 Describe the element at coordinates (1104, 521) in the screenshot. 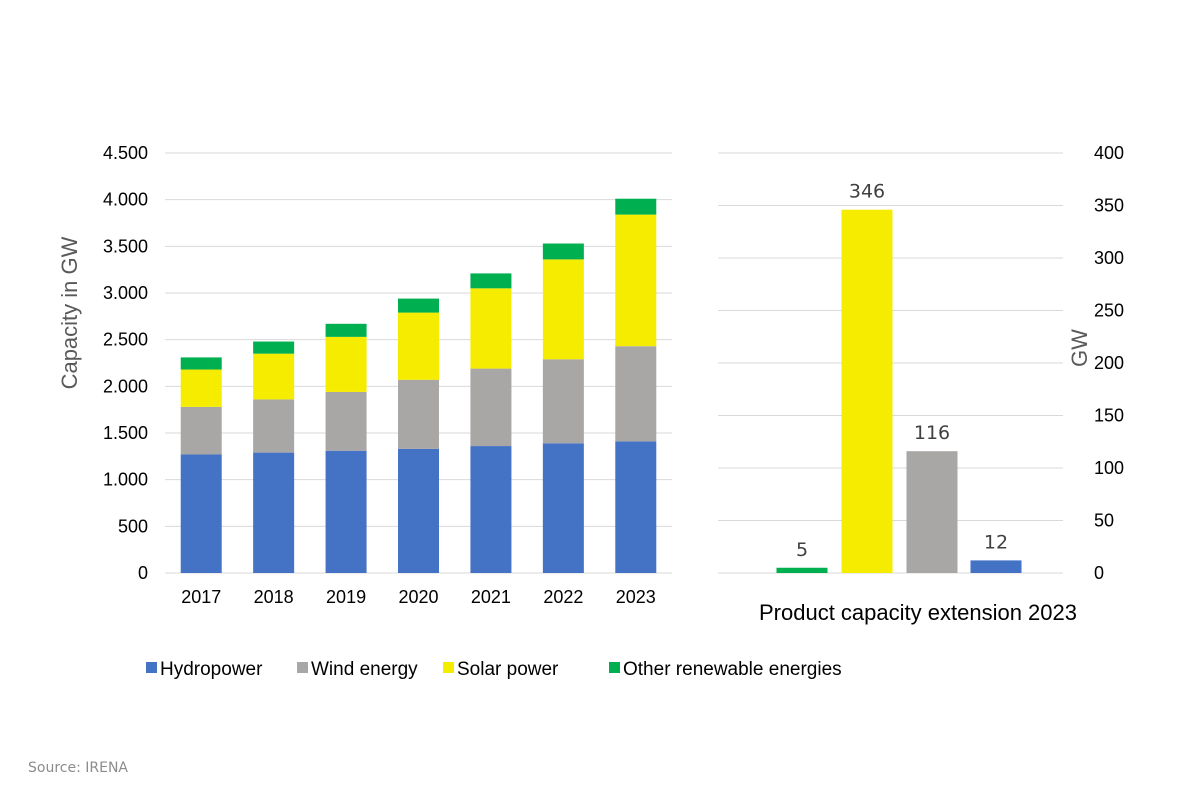

I see `y-tick-label: 50` at that location.